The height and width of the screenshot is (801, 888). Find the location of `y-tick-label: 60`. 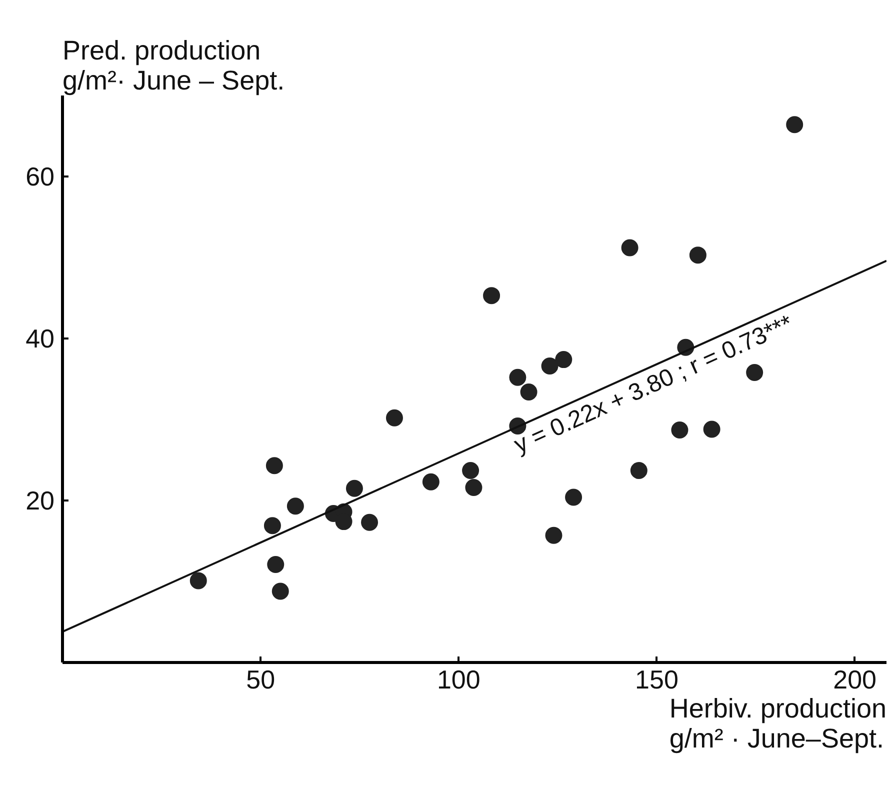

y-tick-label: 60 is located at coordinates (40, 177).